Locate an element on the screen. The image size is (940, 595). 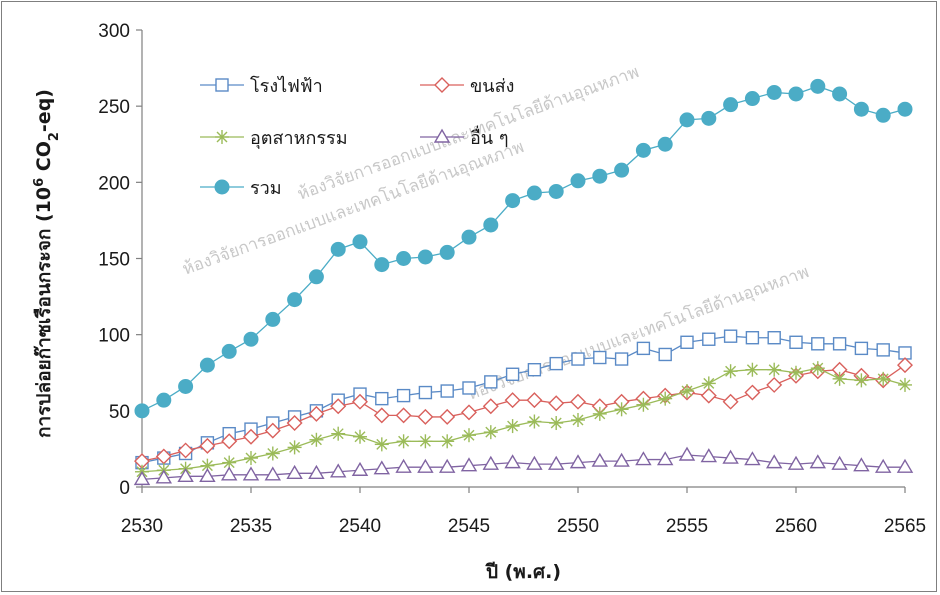
x-tick-labels: 2530 2535 2540 2545 2550 2555 2560 2565 is located at coordinates (523, 526).